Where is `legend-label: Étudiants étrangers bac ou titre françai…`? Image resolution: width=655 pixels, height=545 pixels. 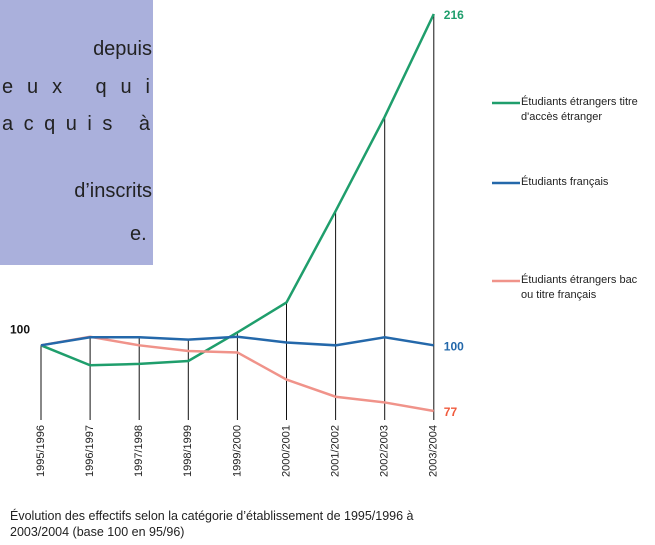
legend-label: Étudiants étrangers bac ou titre françai… is located at coordinates (579, 287).